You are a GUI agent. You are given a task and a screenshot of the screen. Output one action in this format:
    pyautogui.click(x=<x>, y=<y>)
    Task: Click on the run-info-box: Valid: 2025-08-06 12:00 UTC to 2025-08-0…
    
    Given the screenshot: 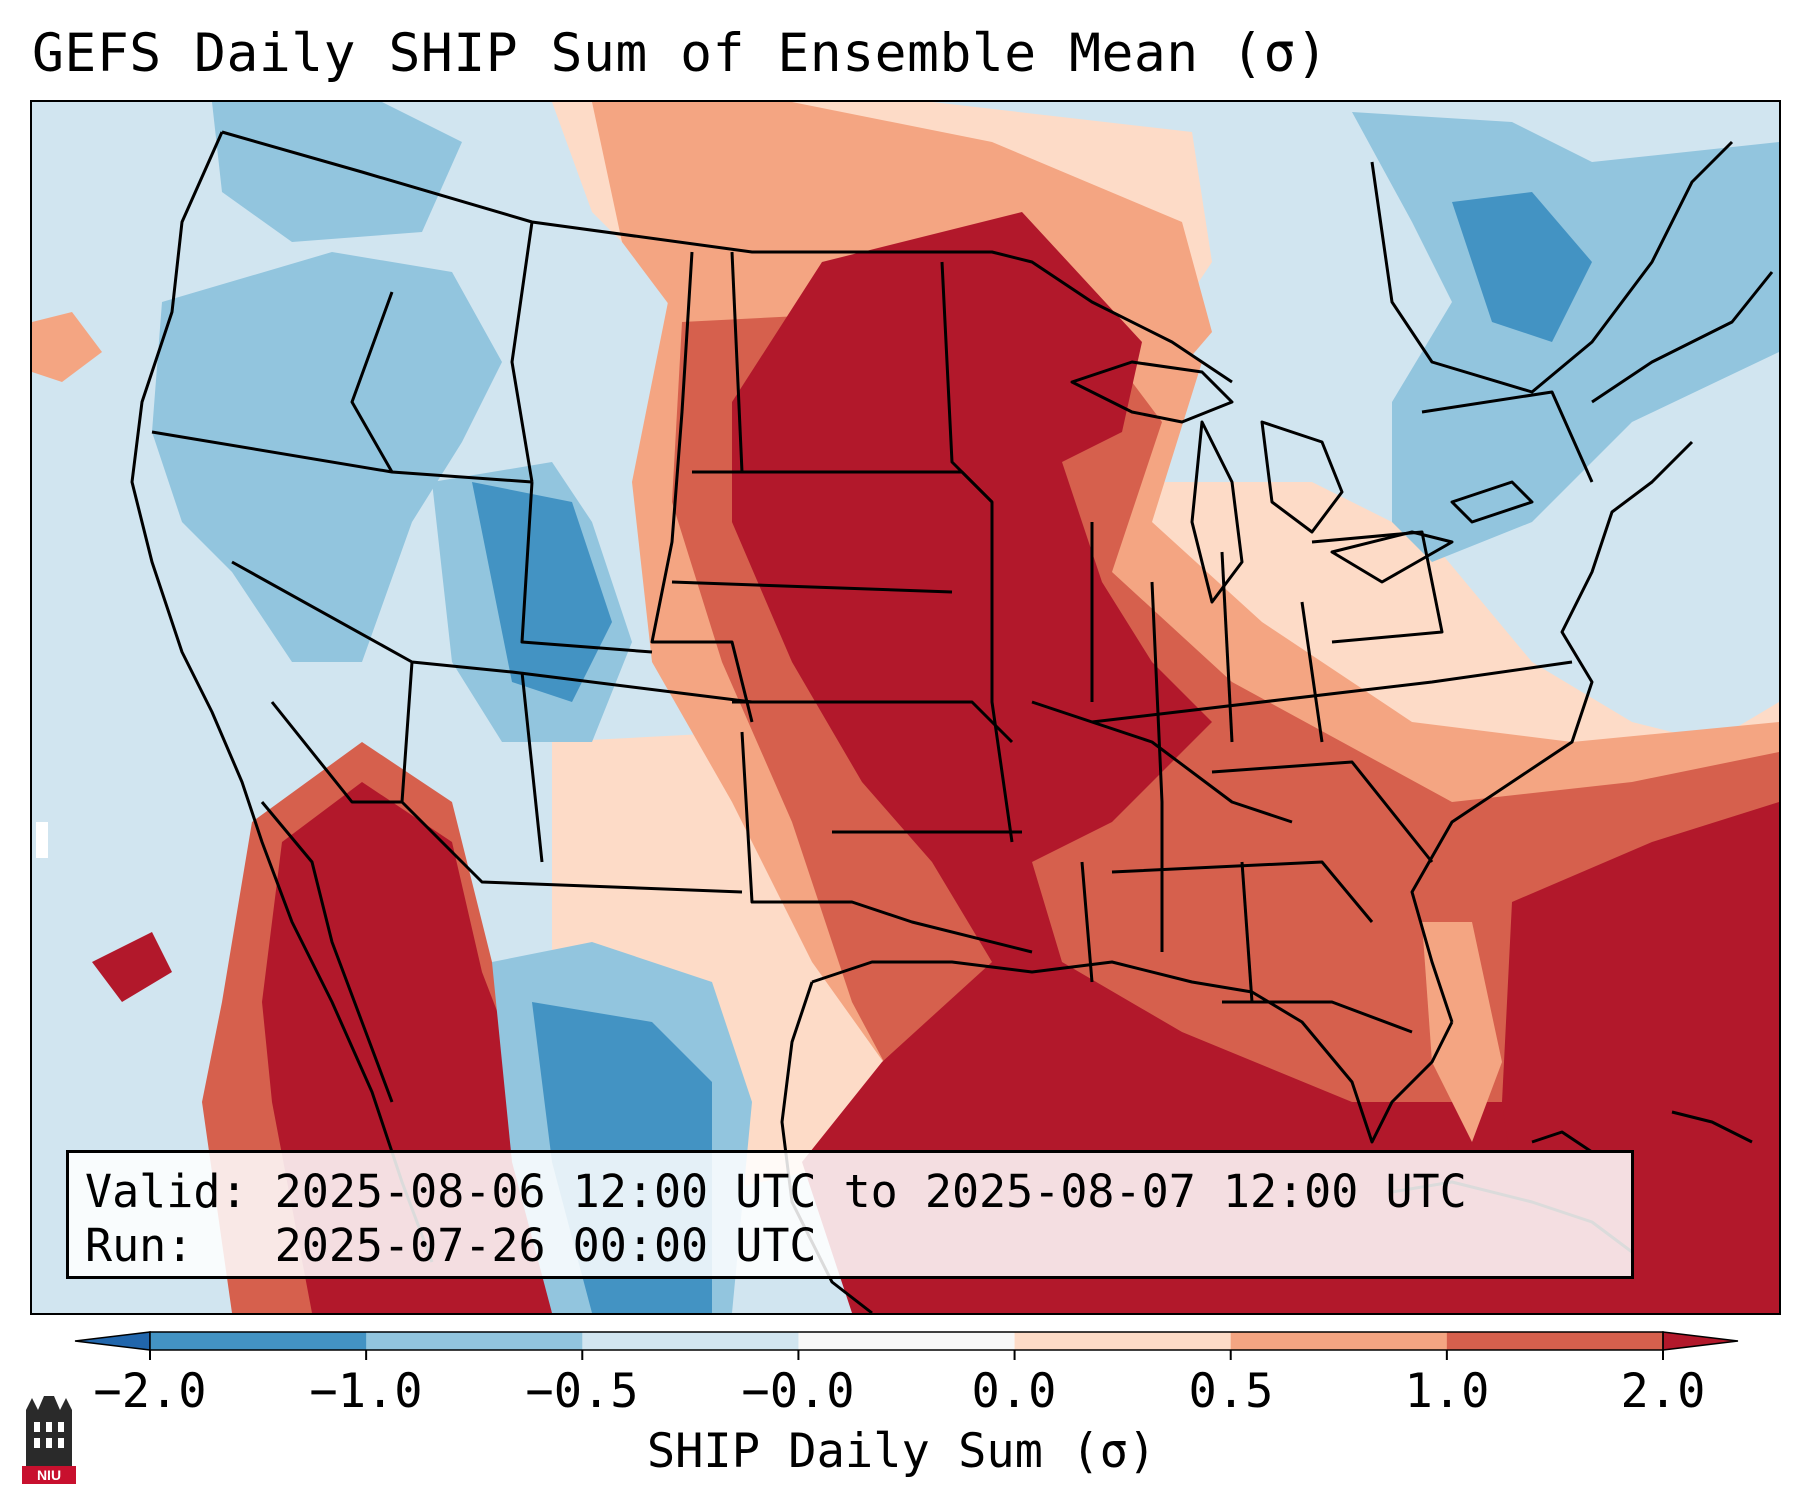 What is the action you would take?
    pyautogui.click(x=850, y=1214)
    